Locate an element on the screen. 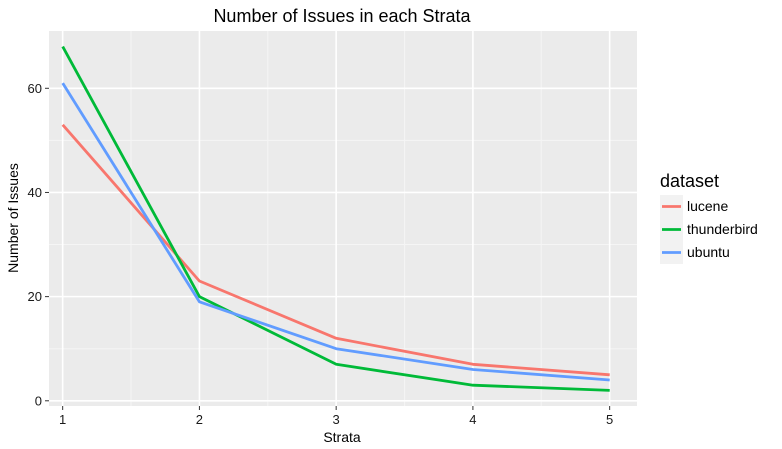  legend-label-lucene: lucene is located at coordinates (707, 206).